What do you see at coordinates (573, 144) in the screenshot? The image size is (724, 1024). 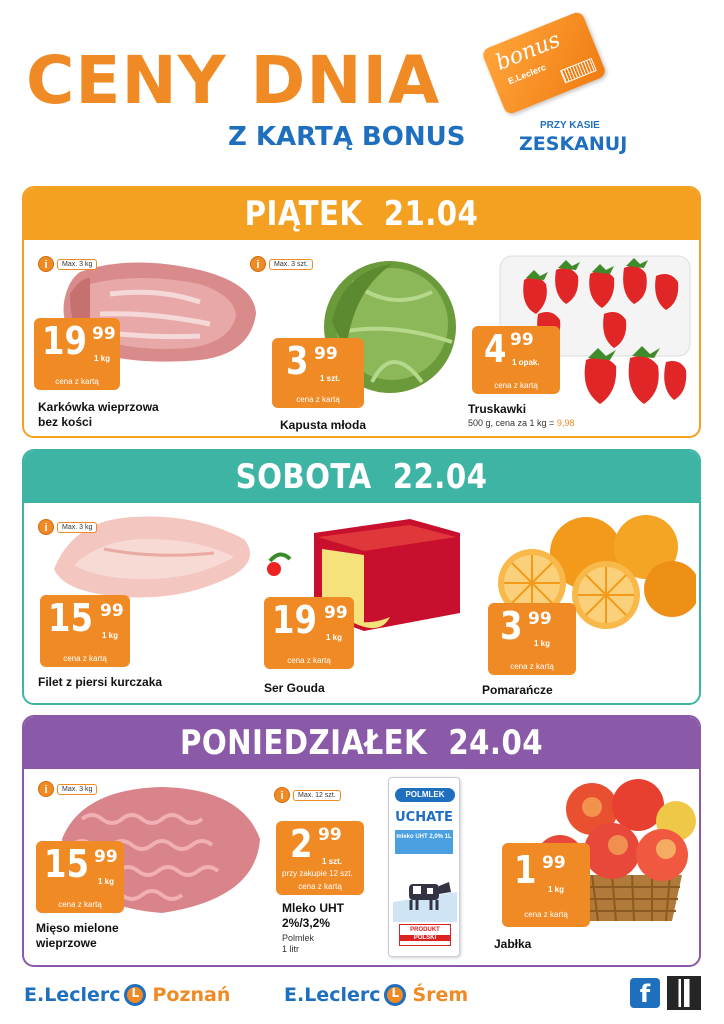 I see `scan-big-text: ZESKANUJ` at bounding box center [573, 144].